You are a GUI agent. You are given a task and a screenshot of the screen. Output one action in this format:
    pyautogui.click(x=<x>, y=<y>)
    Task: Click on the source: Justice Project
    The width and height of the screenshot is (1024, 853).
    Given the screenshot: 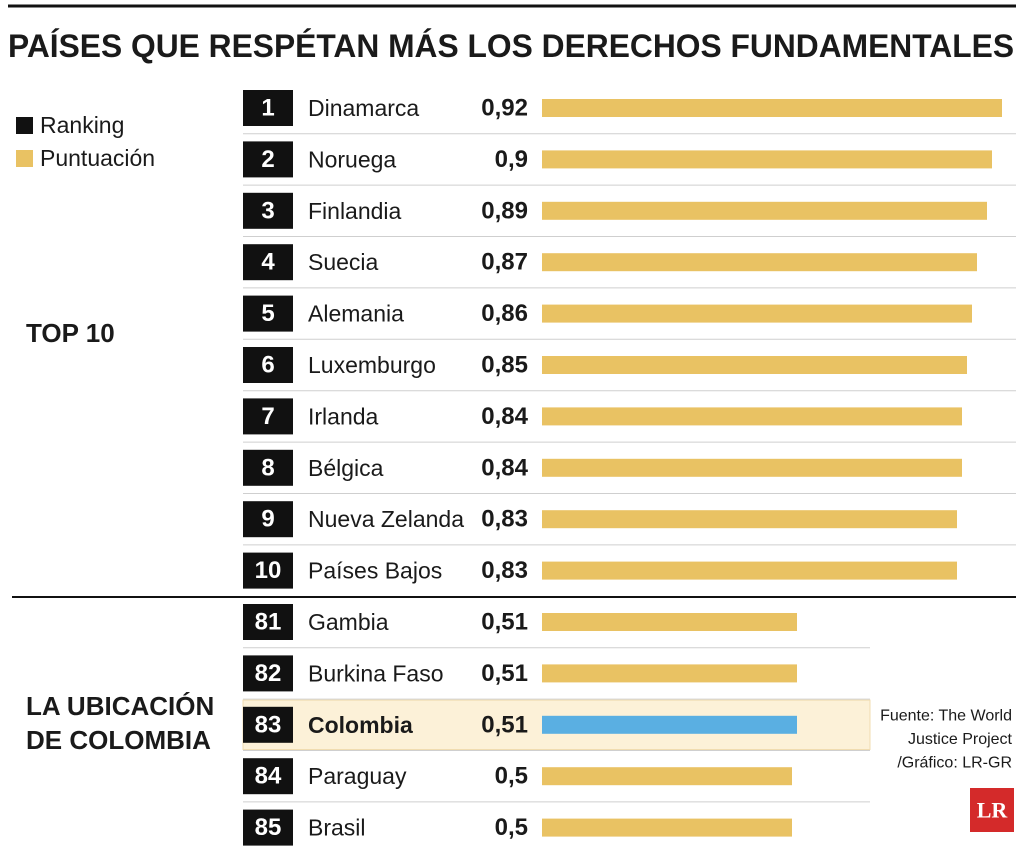 What is the action you would take?
    pyautogui.click(x=960, y=739)
    